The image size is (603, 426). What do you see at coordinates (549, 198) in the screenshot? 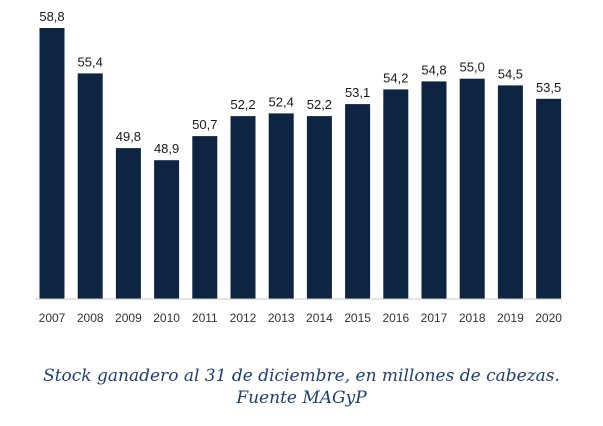
I see `bar-2020` at bounding box center [549, 198].